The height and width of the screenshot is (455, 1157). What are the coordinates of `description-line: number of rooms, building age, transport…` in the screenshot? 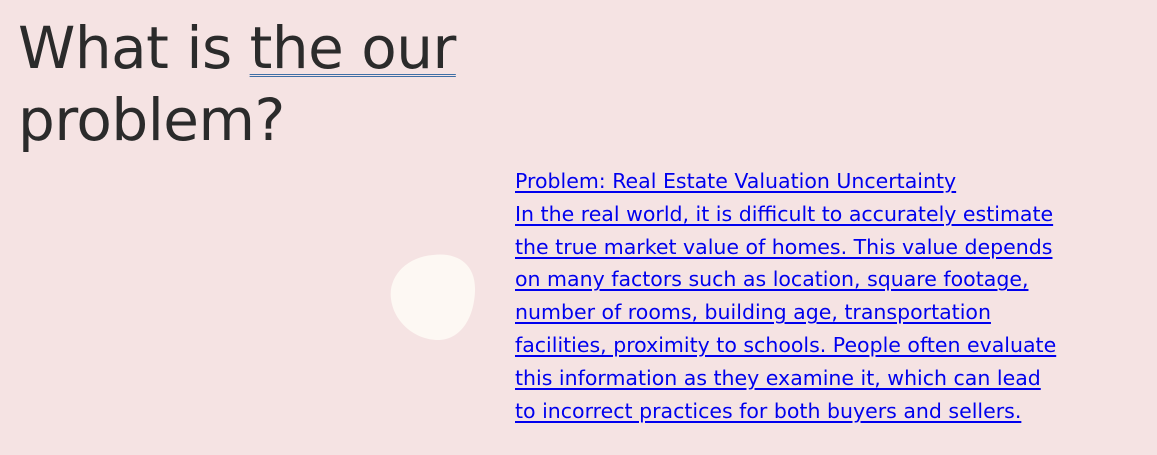 It's located at (753, 312).